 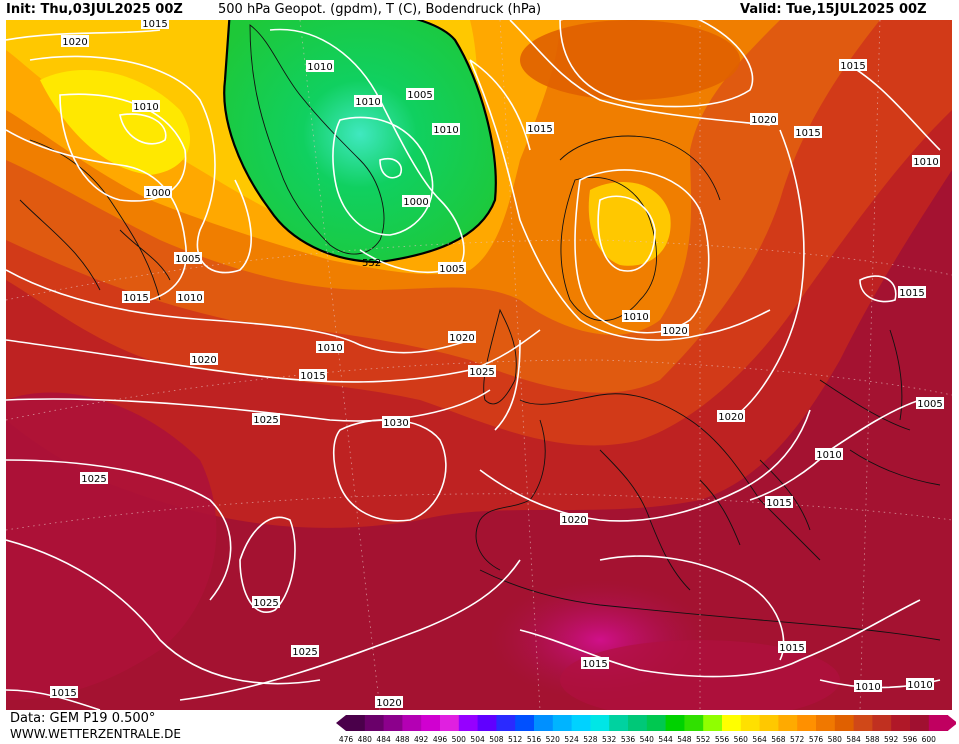 I want to click on colorbar-tick-label: 488, so click(x=402, y=739).